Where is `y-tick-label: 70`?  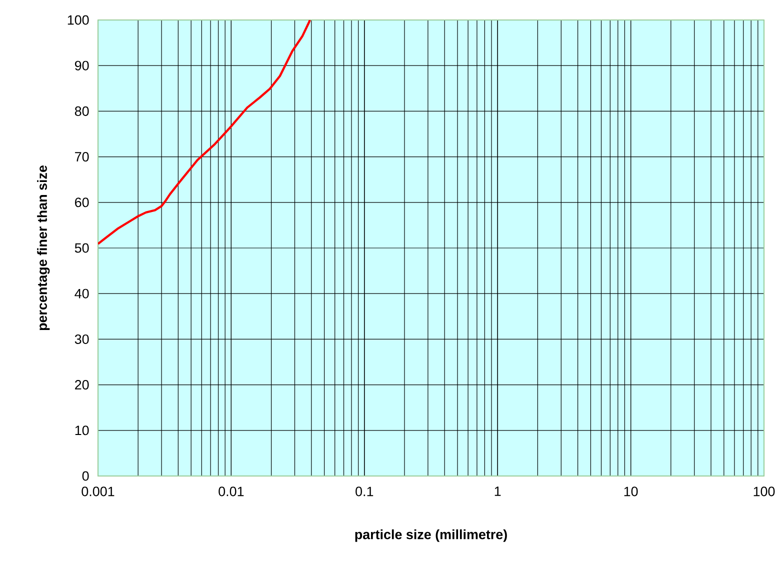
y-tick-label: 70 is located at coordinates (82, 157).